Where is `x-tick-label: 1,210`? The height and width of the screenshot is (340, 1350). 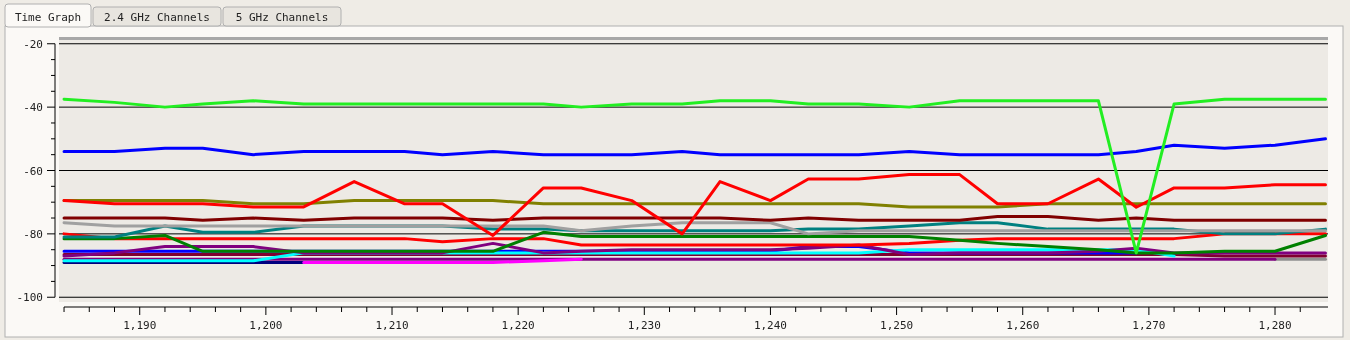 x-tick-label: 1,210 is located at coordinates (392, 325).